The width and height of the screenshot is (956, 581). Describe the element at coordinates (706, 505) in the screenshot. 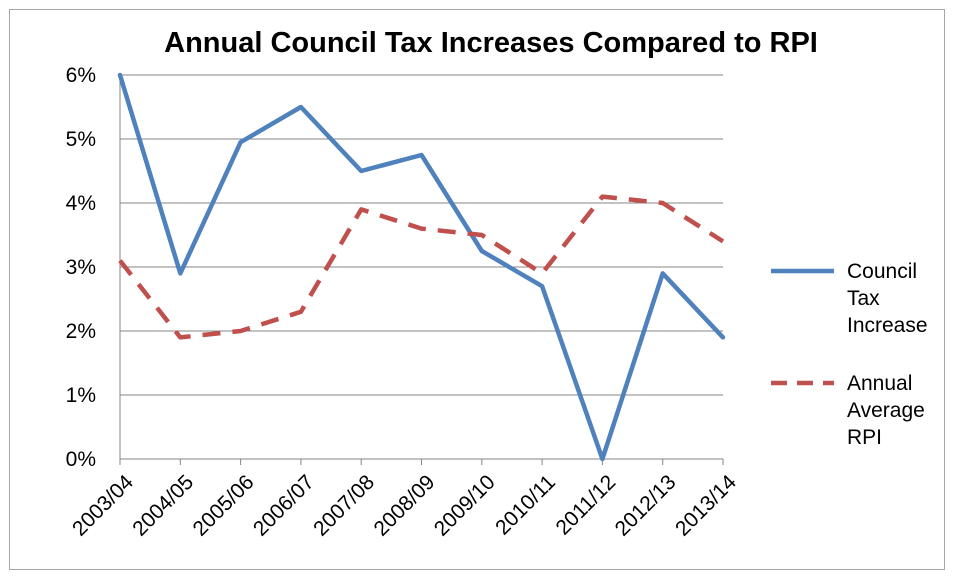

I see `x-tick-label: 2013/14` at that location.